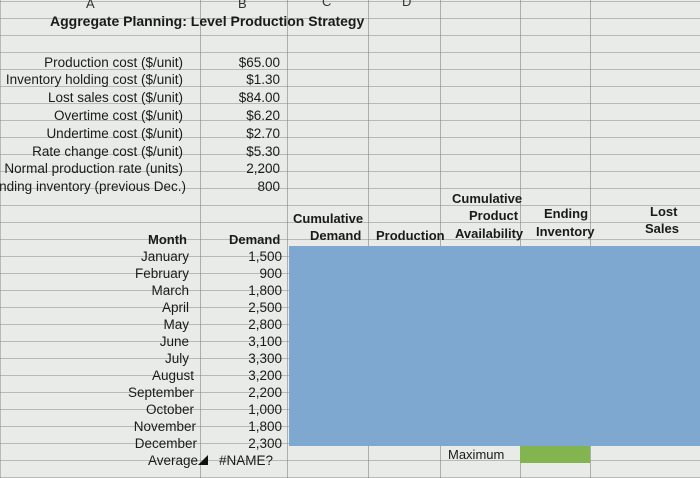 The image size is (700, 478). I want to click on demand-cell: 3,200, so click(265, 375).